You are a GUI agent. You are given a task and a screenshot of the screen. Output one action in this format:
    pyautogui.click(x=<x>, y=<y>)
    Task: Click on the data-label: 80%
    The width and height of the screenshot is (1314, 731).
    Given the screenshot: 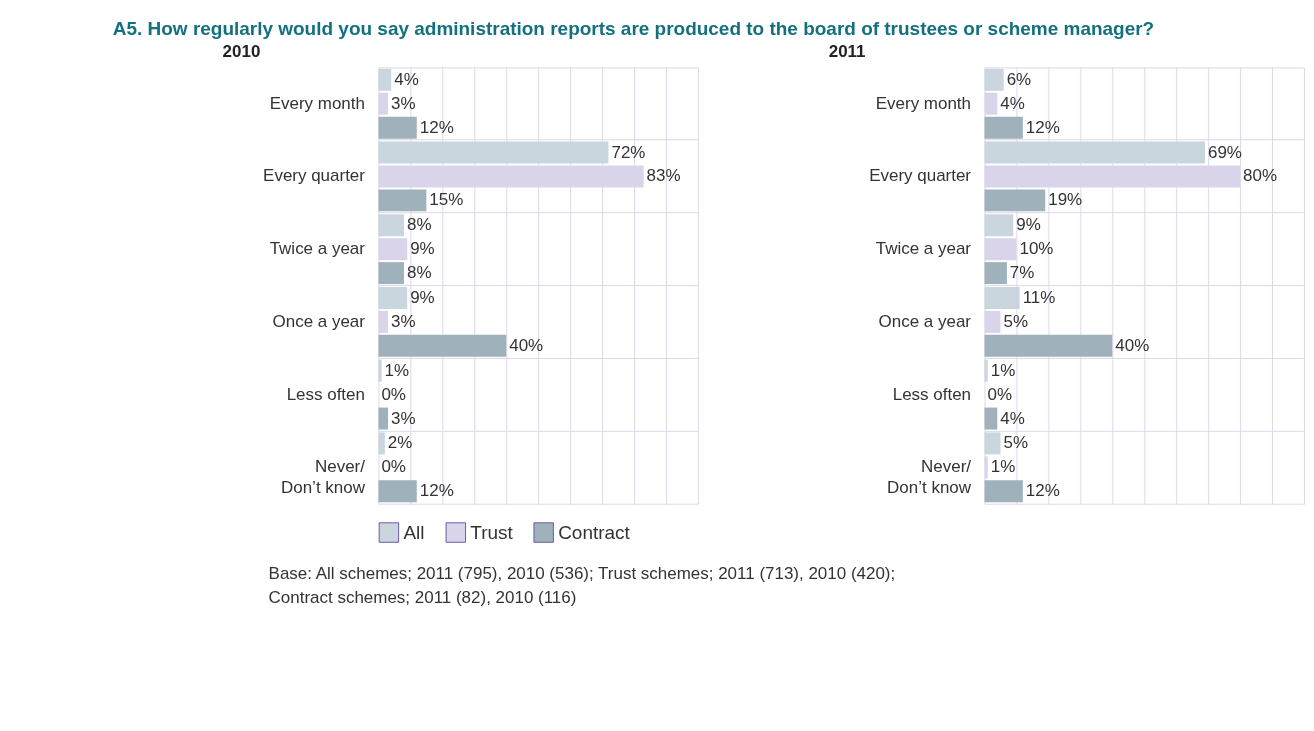 What is the action you would take?
    pyautogui.click(x=1260, y=176)
    